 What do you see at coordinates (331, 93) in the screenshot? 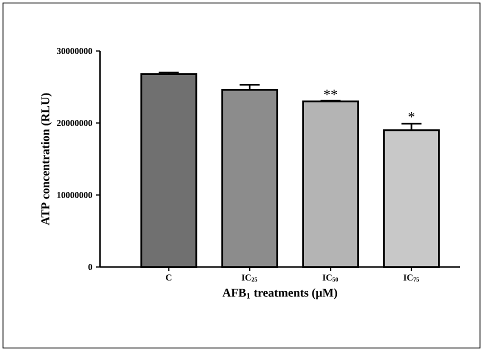
I see `annotation: **` at bounding box center [331, 93].